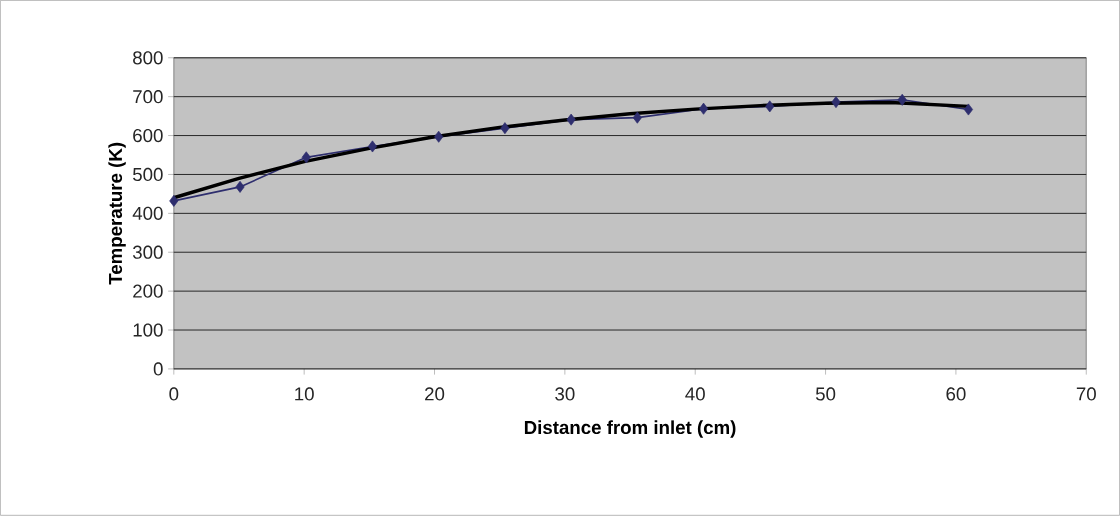 The width and height of the screenshot is (1120, 516). I want to click on y-axis-title: Temperature (K), so click(117, 214).